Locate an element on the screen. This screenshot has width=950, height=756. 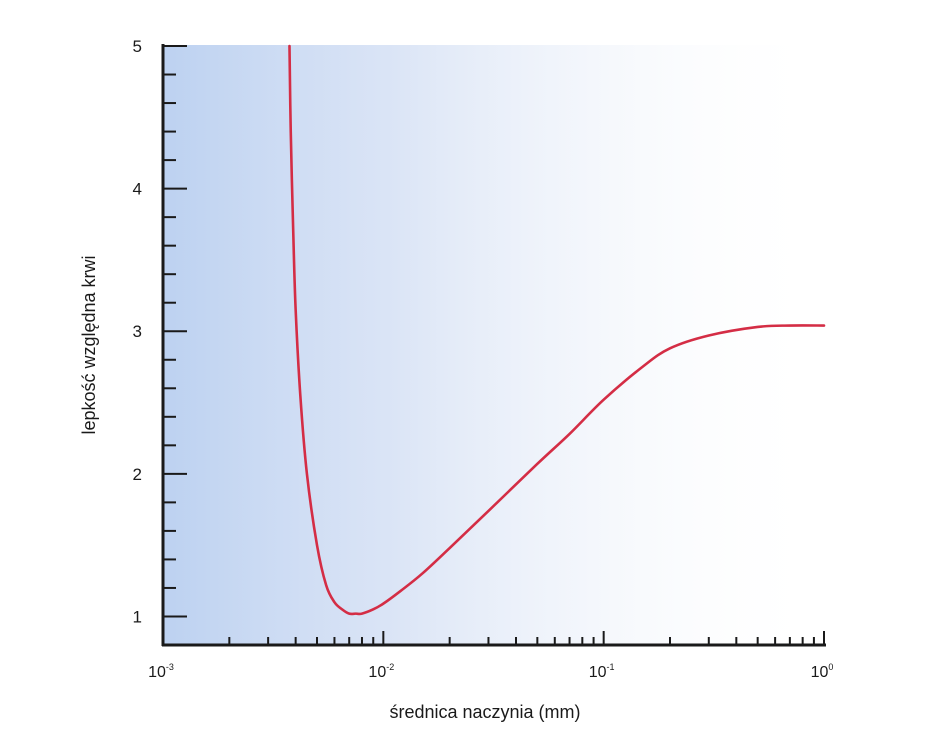
x-tick-label: 10⁻³ is located at coordinates (161, 671).